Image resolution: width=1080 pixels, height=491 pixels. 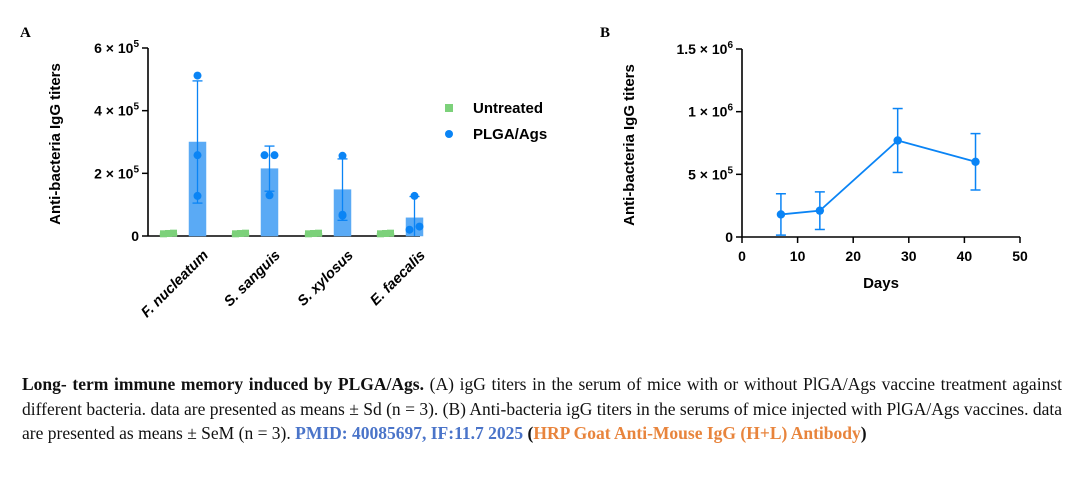 What do you see at coordinates (798, 256) in the screenshot?
I see `panel-b-x-tick-label: 10` at bounding box center [798, 256].